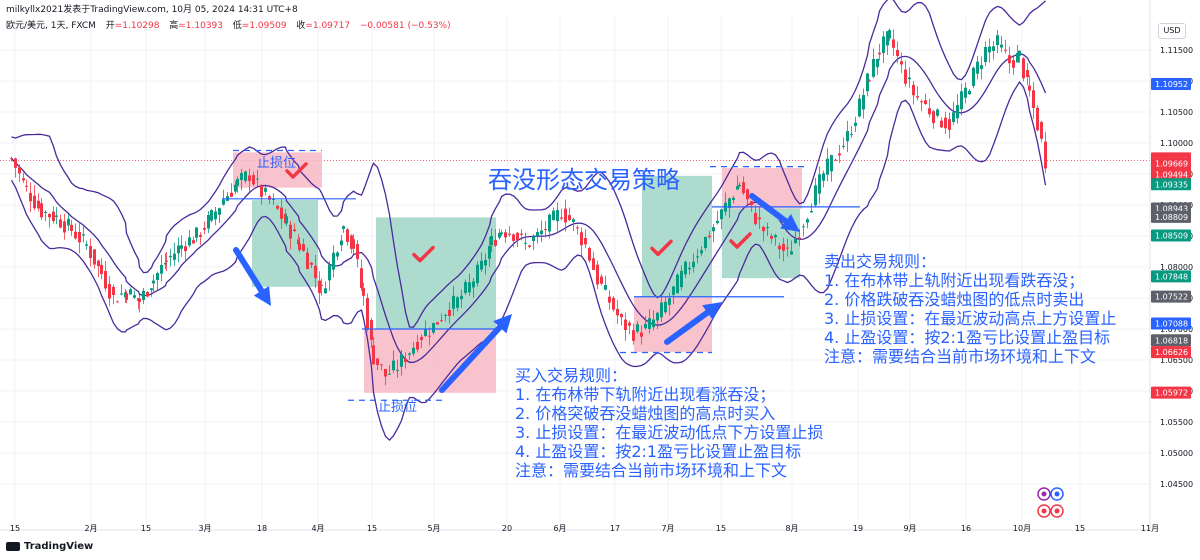 Image resolution: width=1200 pixels, height=560 pixels. What do you see at coordinates (1171, 216) in the screenshot?
I see `price-tag: 1.08809` at bounding box center [1171, 216].